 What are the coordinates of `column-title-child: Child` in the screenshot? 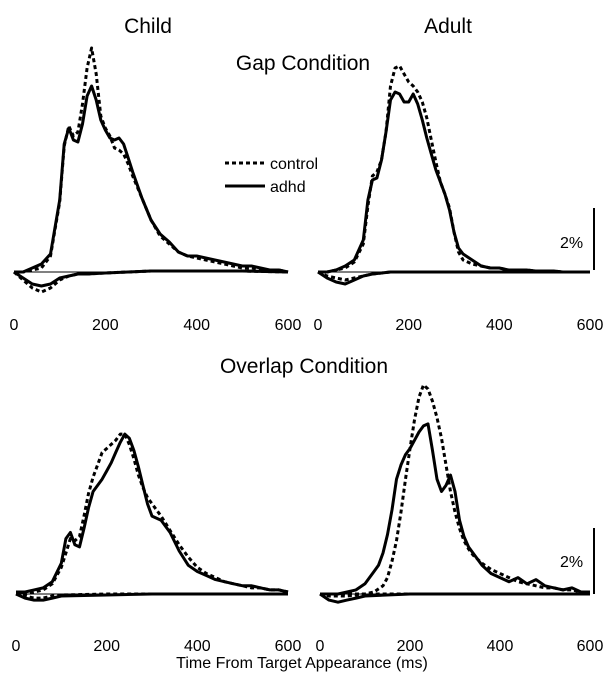 It's located at (148, 26).